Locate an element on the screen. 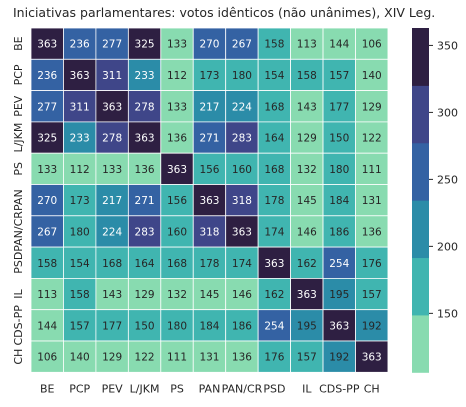  cell-value-label: 311 is located at coordinates (80, 107).